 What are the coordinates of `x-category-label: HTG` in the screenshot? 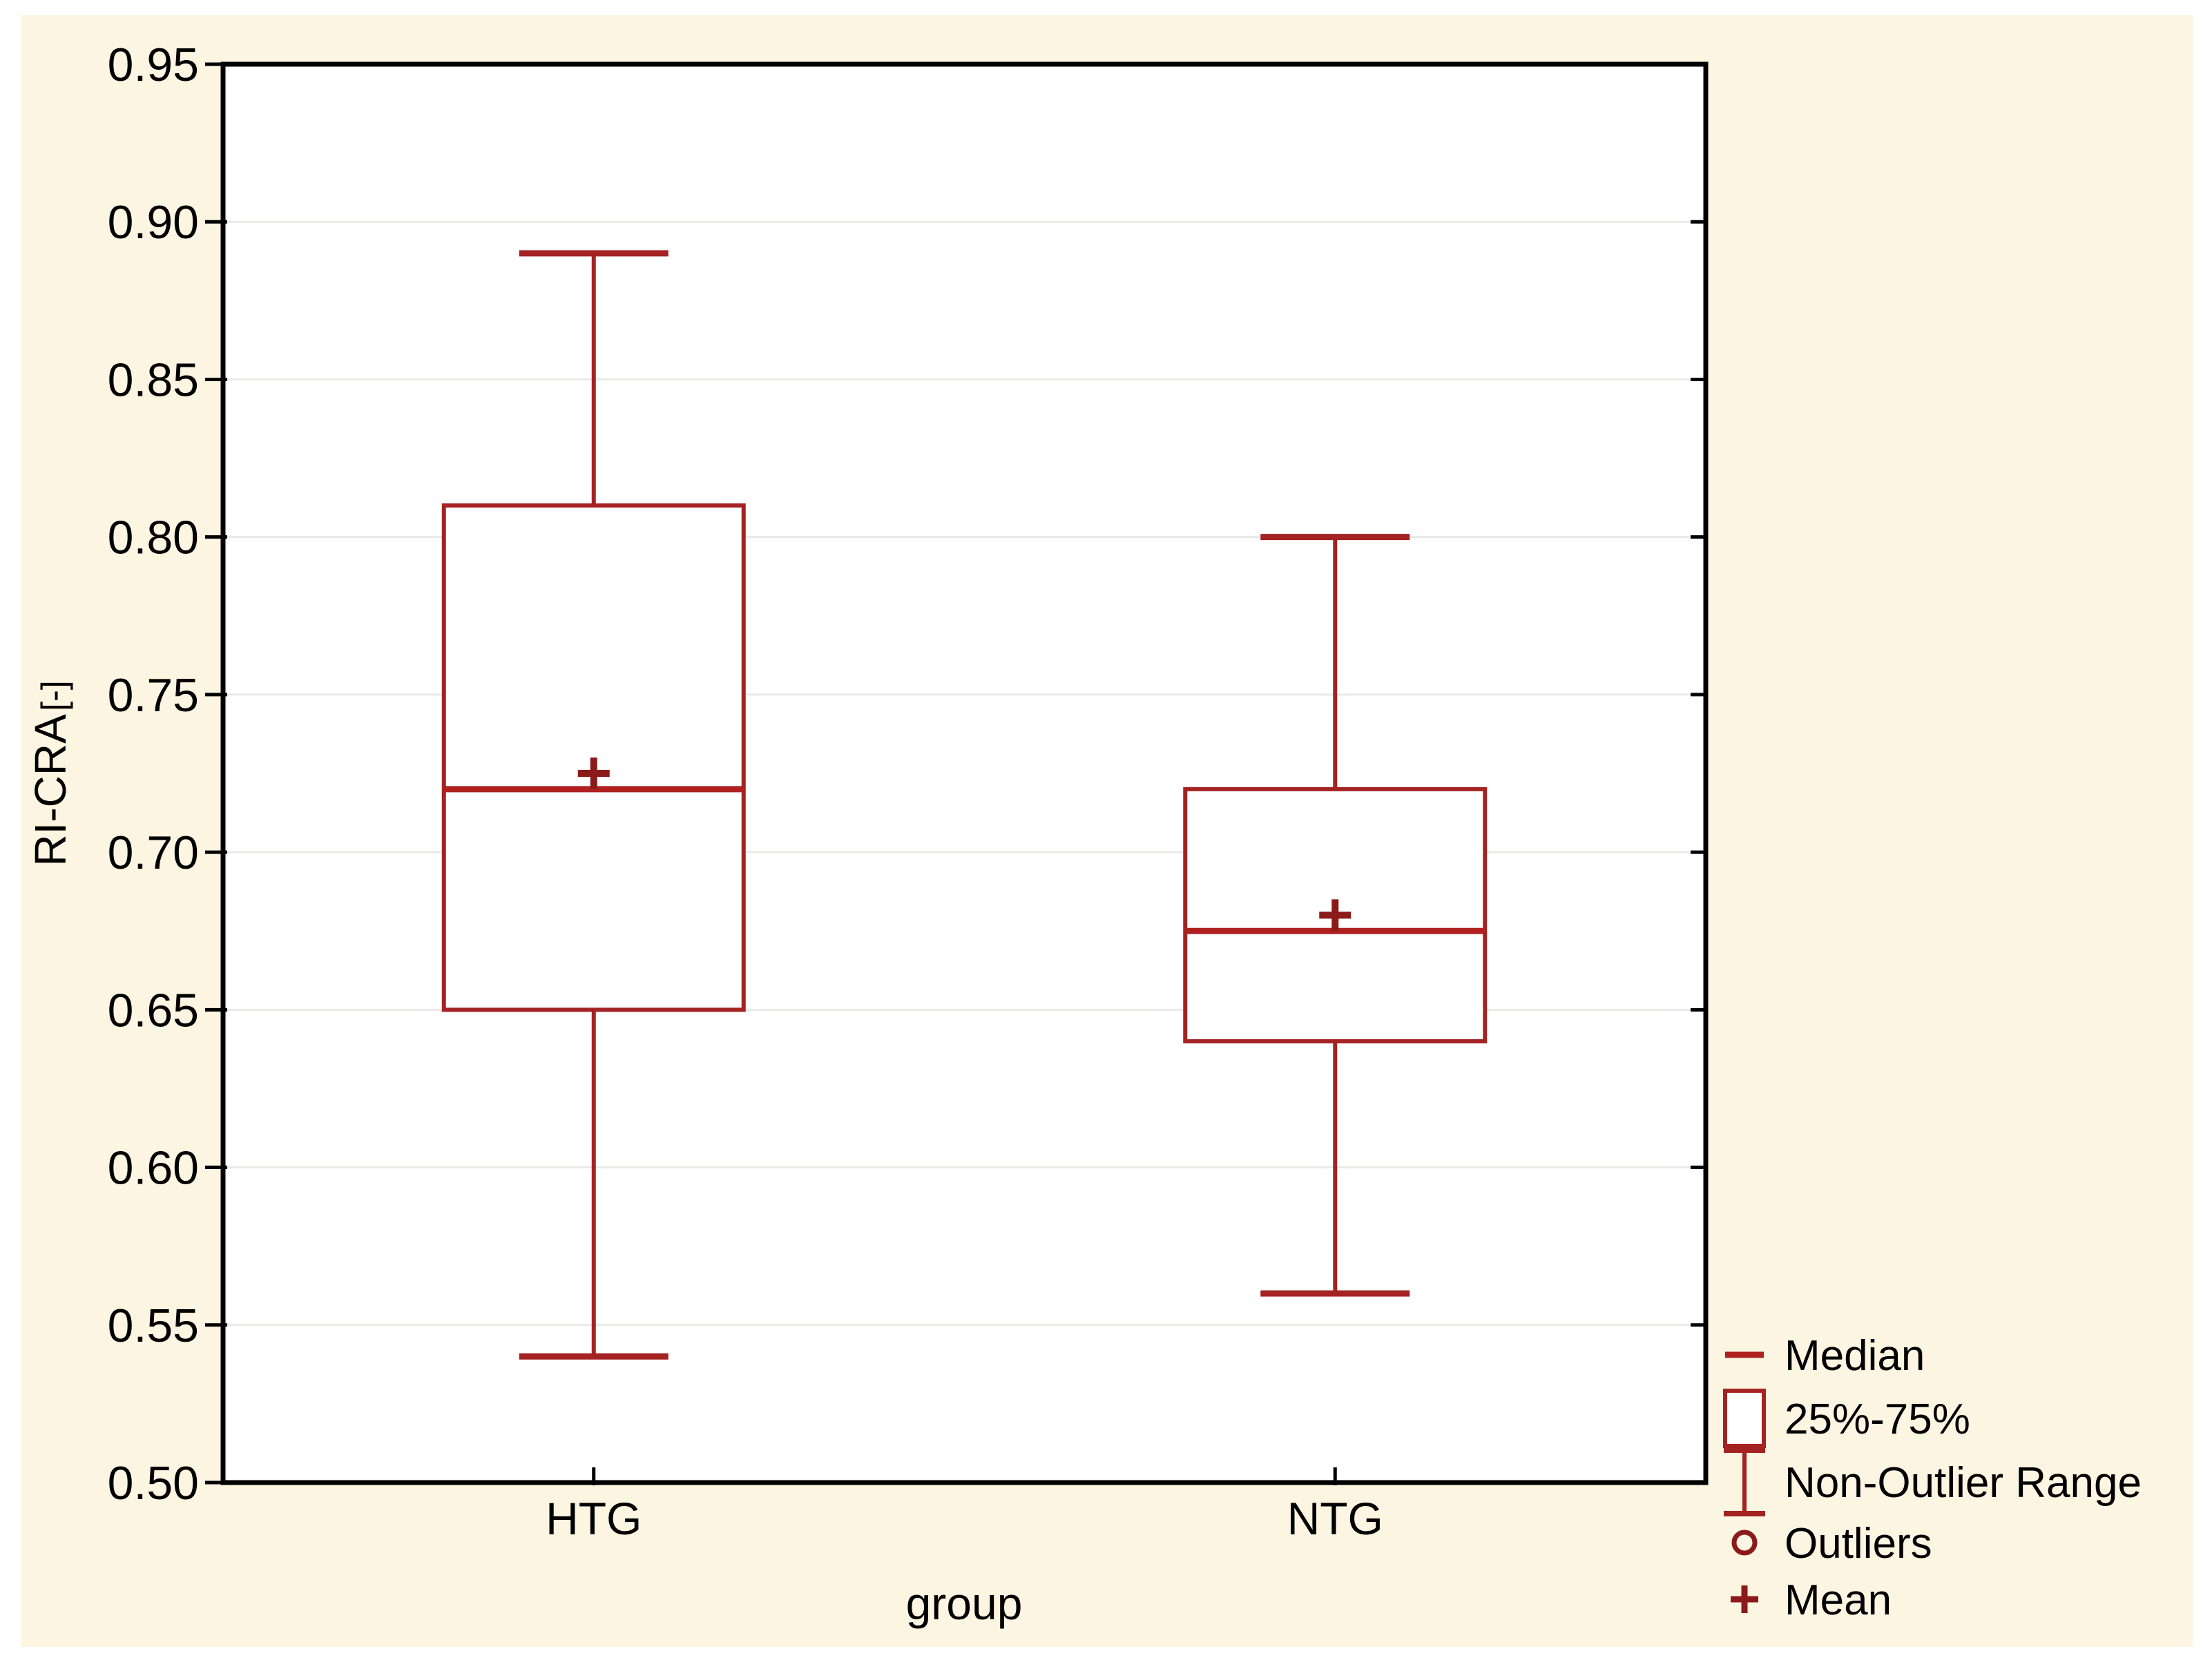 It's located at (594, 1519).